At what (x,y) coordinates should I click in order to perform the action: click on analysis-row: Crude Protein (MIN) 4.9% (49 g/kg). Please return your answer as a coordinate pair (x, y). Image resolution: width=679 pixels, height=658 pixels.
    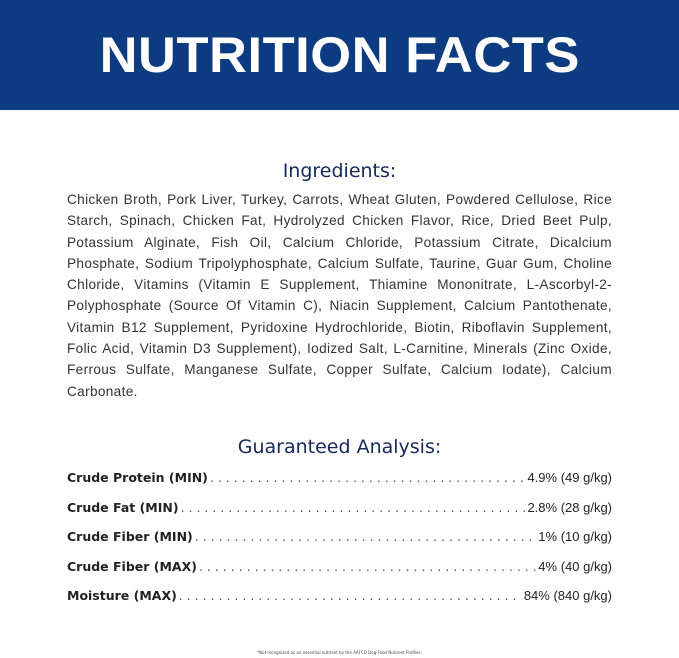
    Looking at the image, I should click on (339, 485).